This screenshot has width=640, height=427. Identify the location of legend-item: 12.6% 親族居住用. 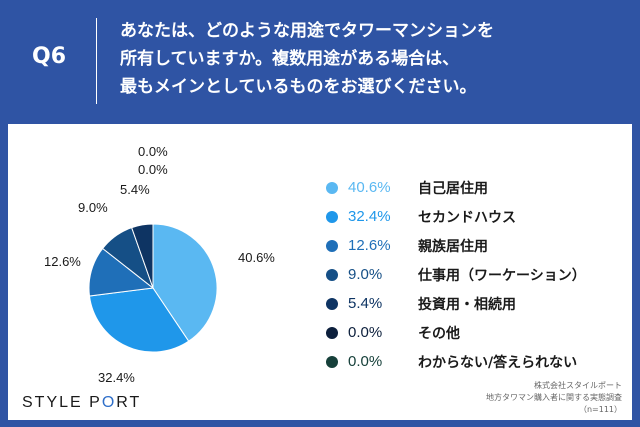
(476, 245).